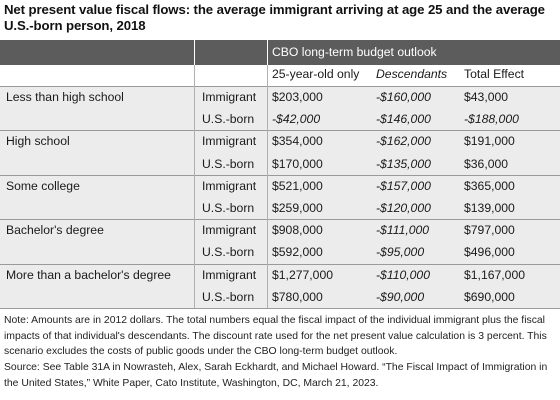 The image size is (560, 400). What do you see at coordinates (403, 119) in the screenshot?
I see `cell-descendants: -$146,000` at bounding box center [403, 119].